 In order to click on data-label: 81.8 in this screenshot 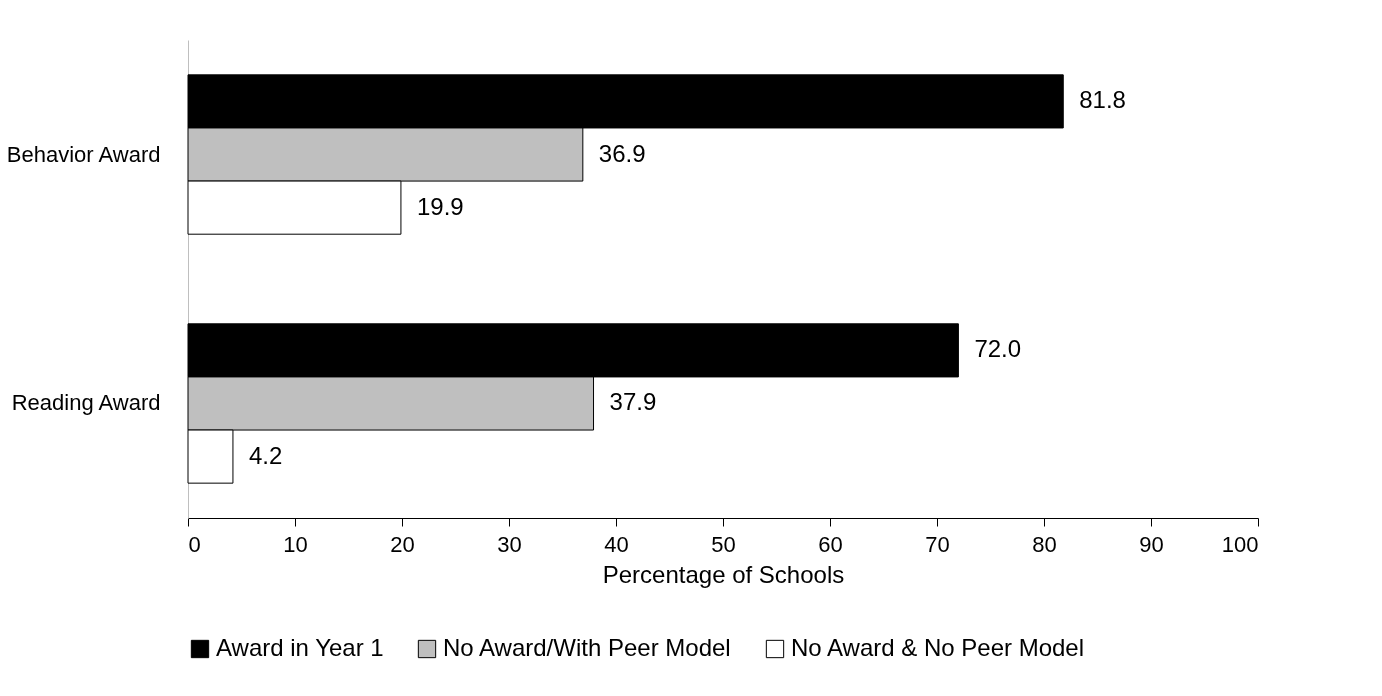, I will do `click(1102, 100)`.